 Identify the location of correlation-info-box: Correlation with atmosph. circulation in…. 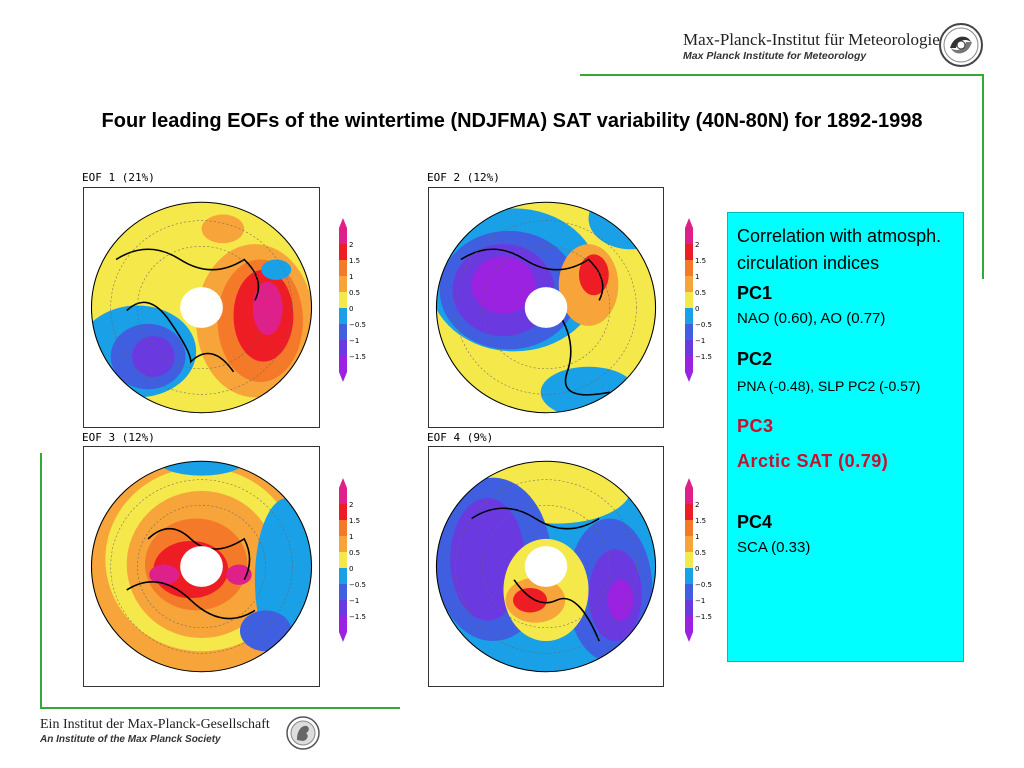
(845, 437).